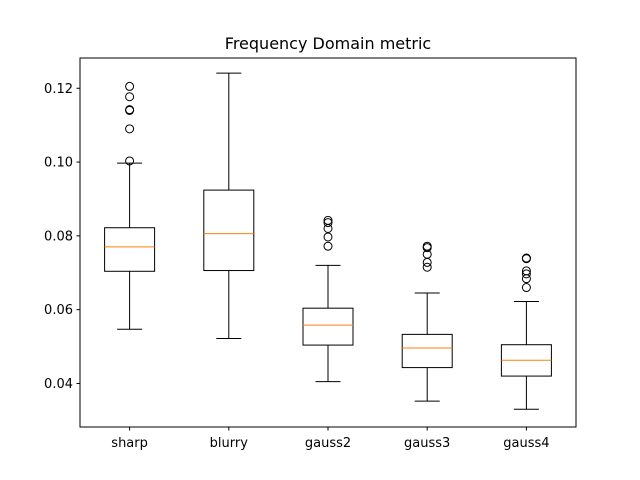 This screenshot has height=480, width=640. I want to click on box-group-sharp, so click(130, 205).